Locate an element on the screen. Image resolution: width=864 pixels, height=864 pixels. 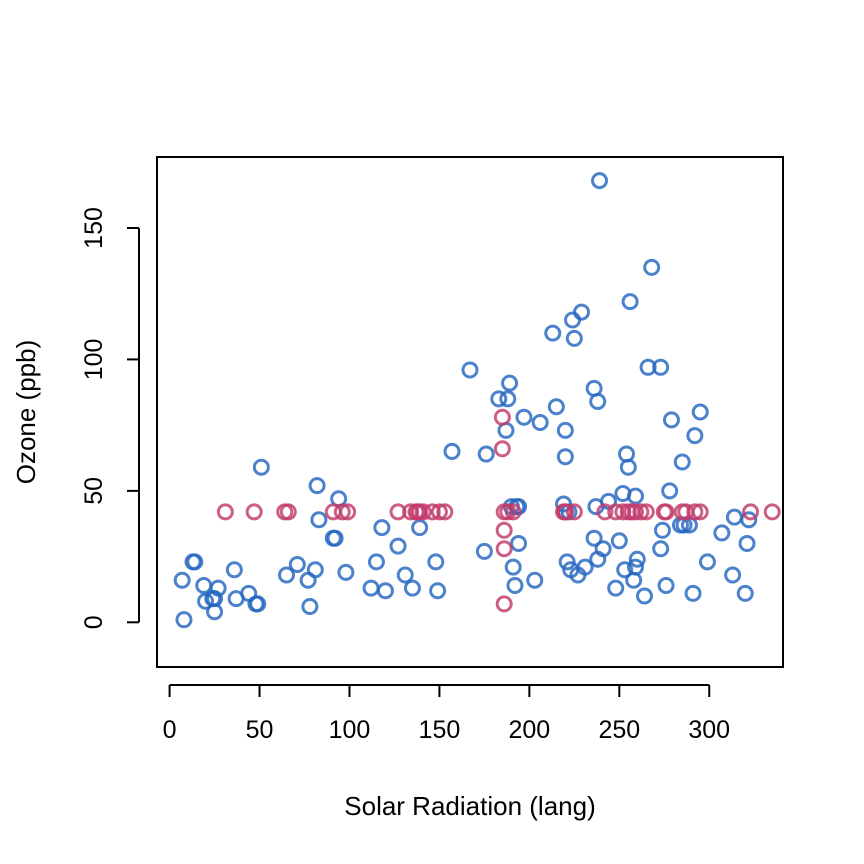
x-tick-label: 250 is located at coordinates (619, 730).